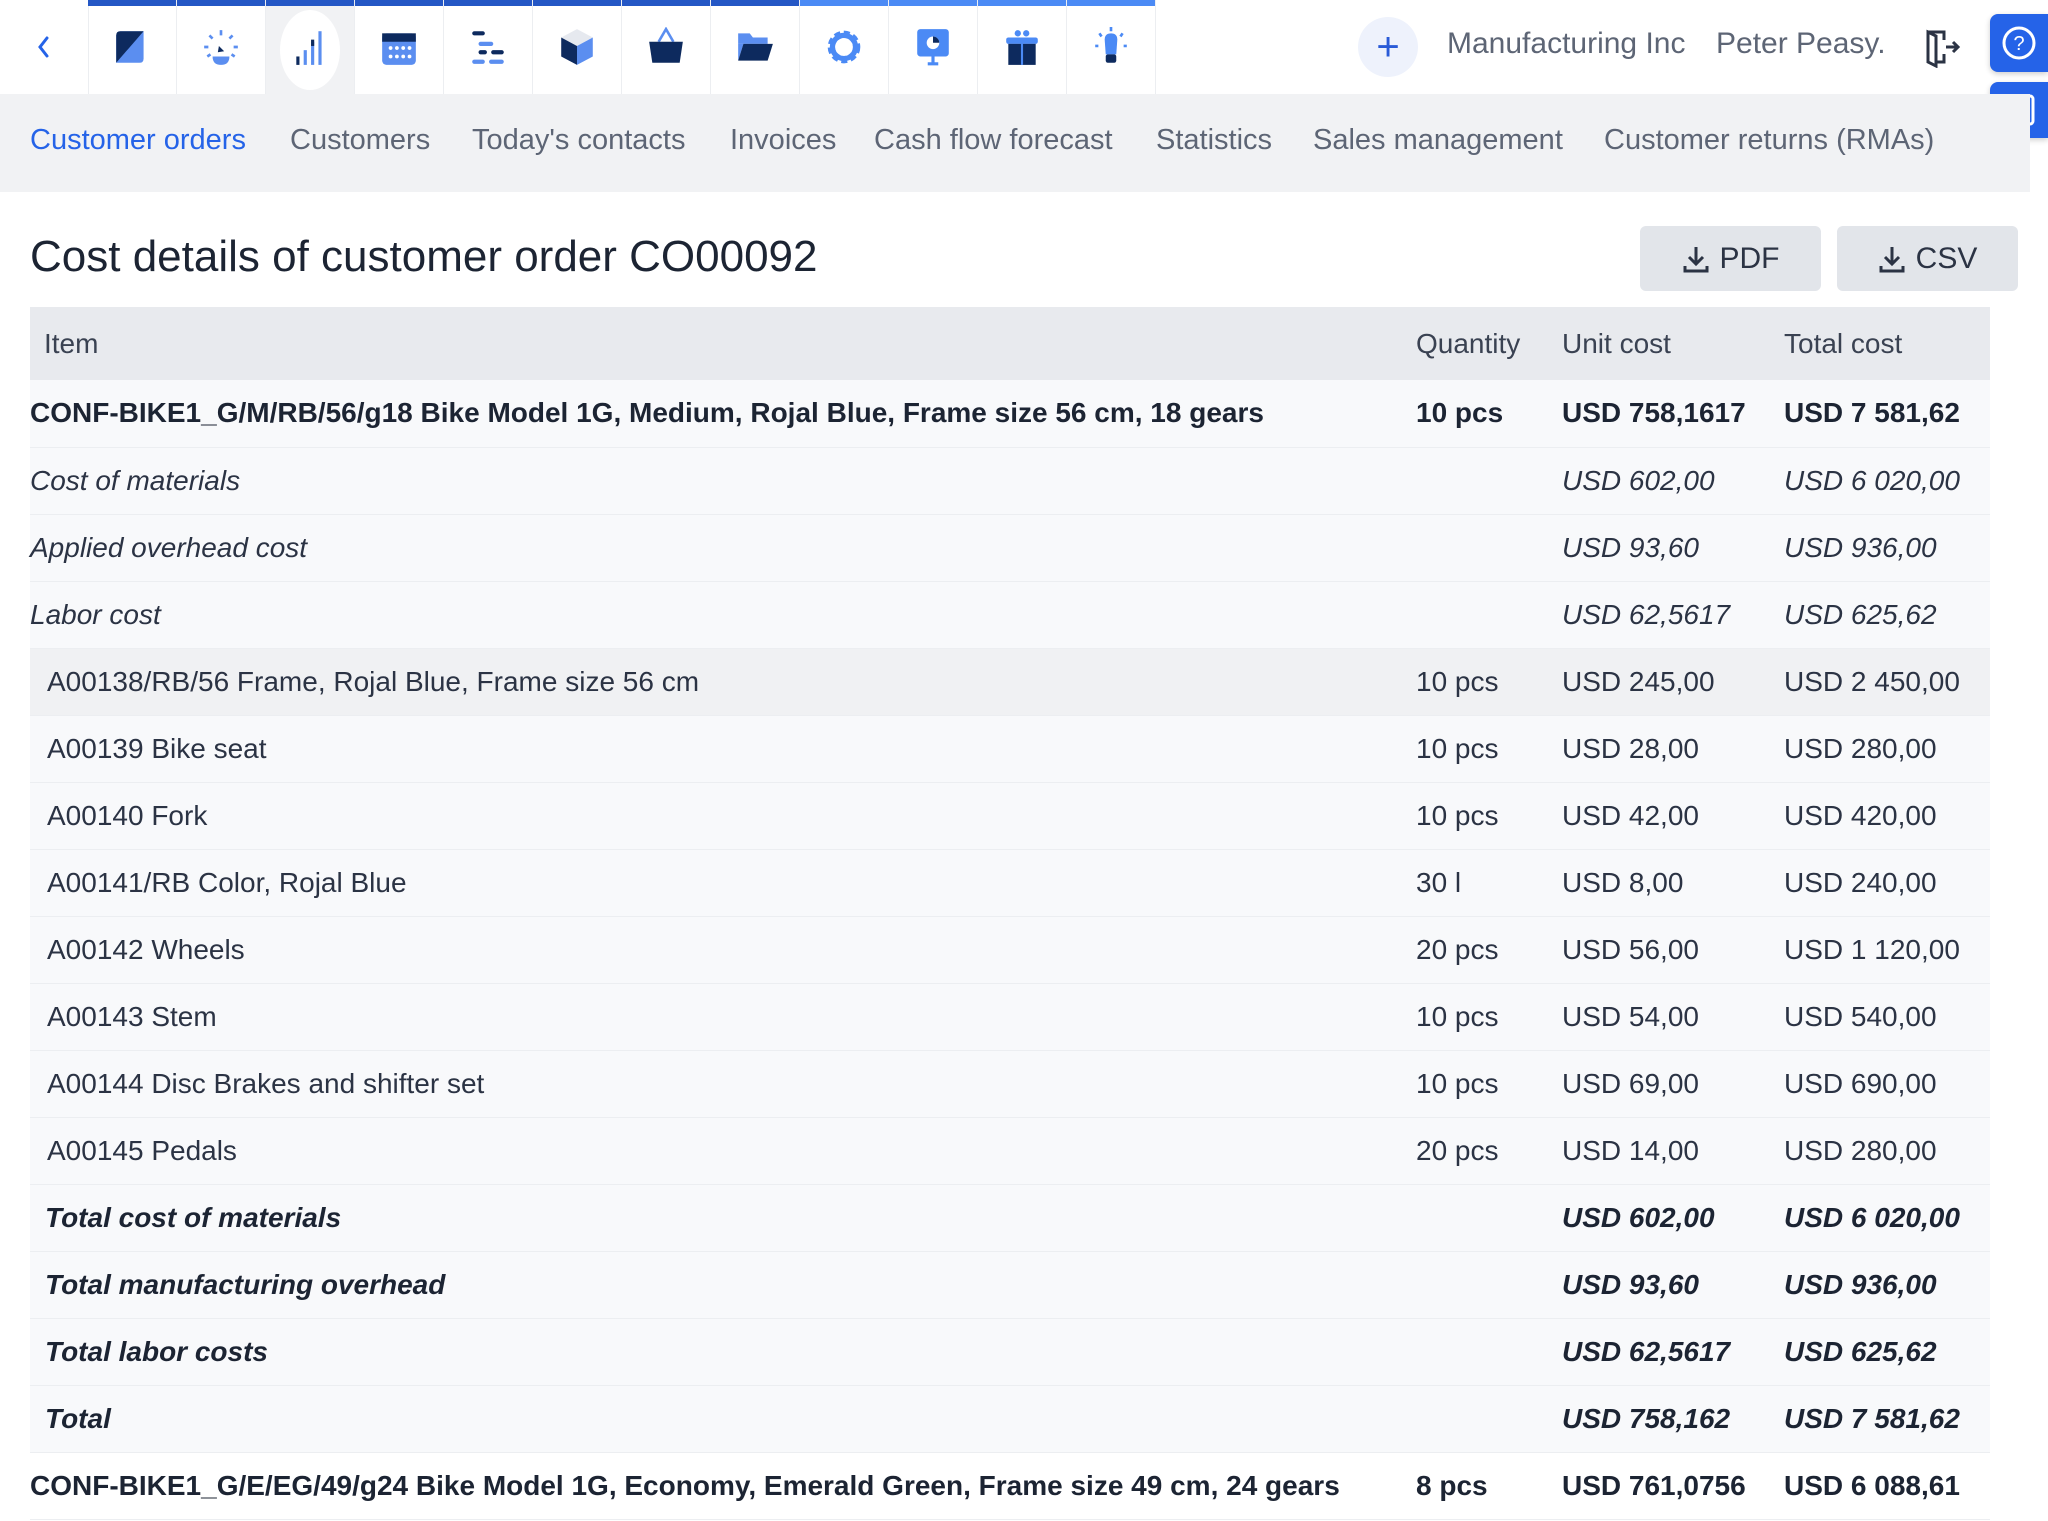  What do you see at coordinates (1673, 682) in the screenshot?
I see `cell-unit-cost: USD 245,00` at bounding box center [1673, 682].